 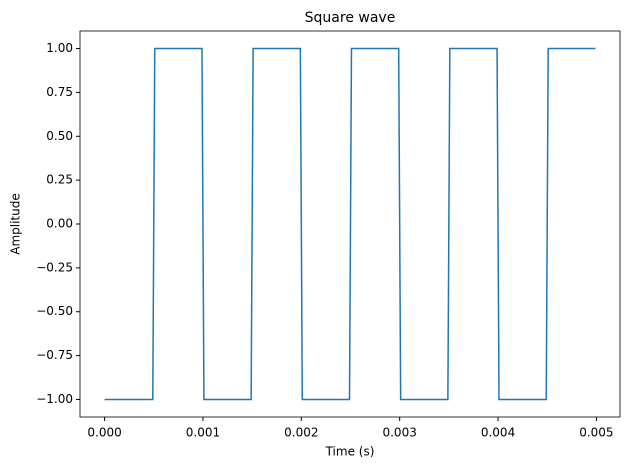 I want to click on x-tick-label: 0.004, so click(x=498, y=433).